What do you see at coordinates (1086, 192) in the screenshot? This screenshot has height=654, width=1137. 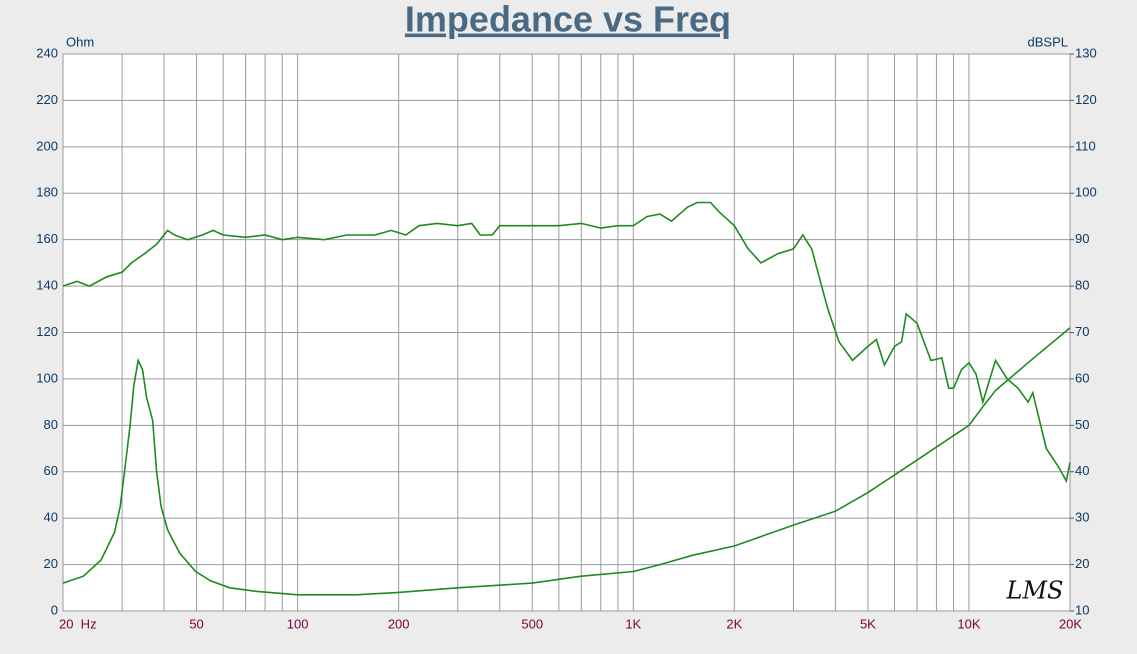 I see `y2-tick-label: 100` at bounding box center [1086, 192].